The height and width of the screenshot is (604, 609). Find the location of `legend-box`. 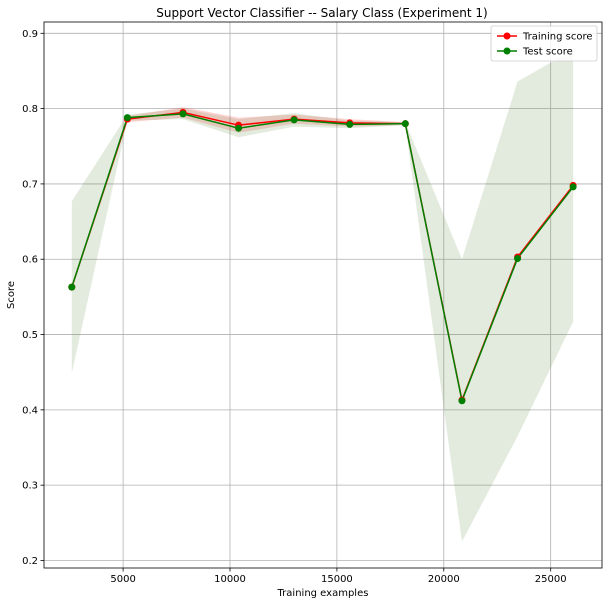

legend-box is located at coordinates (544, 43).